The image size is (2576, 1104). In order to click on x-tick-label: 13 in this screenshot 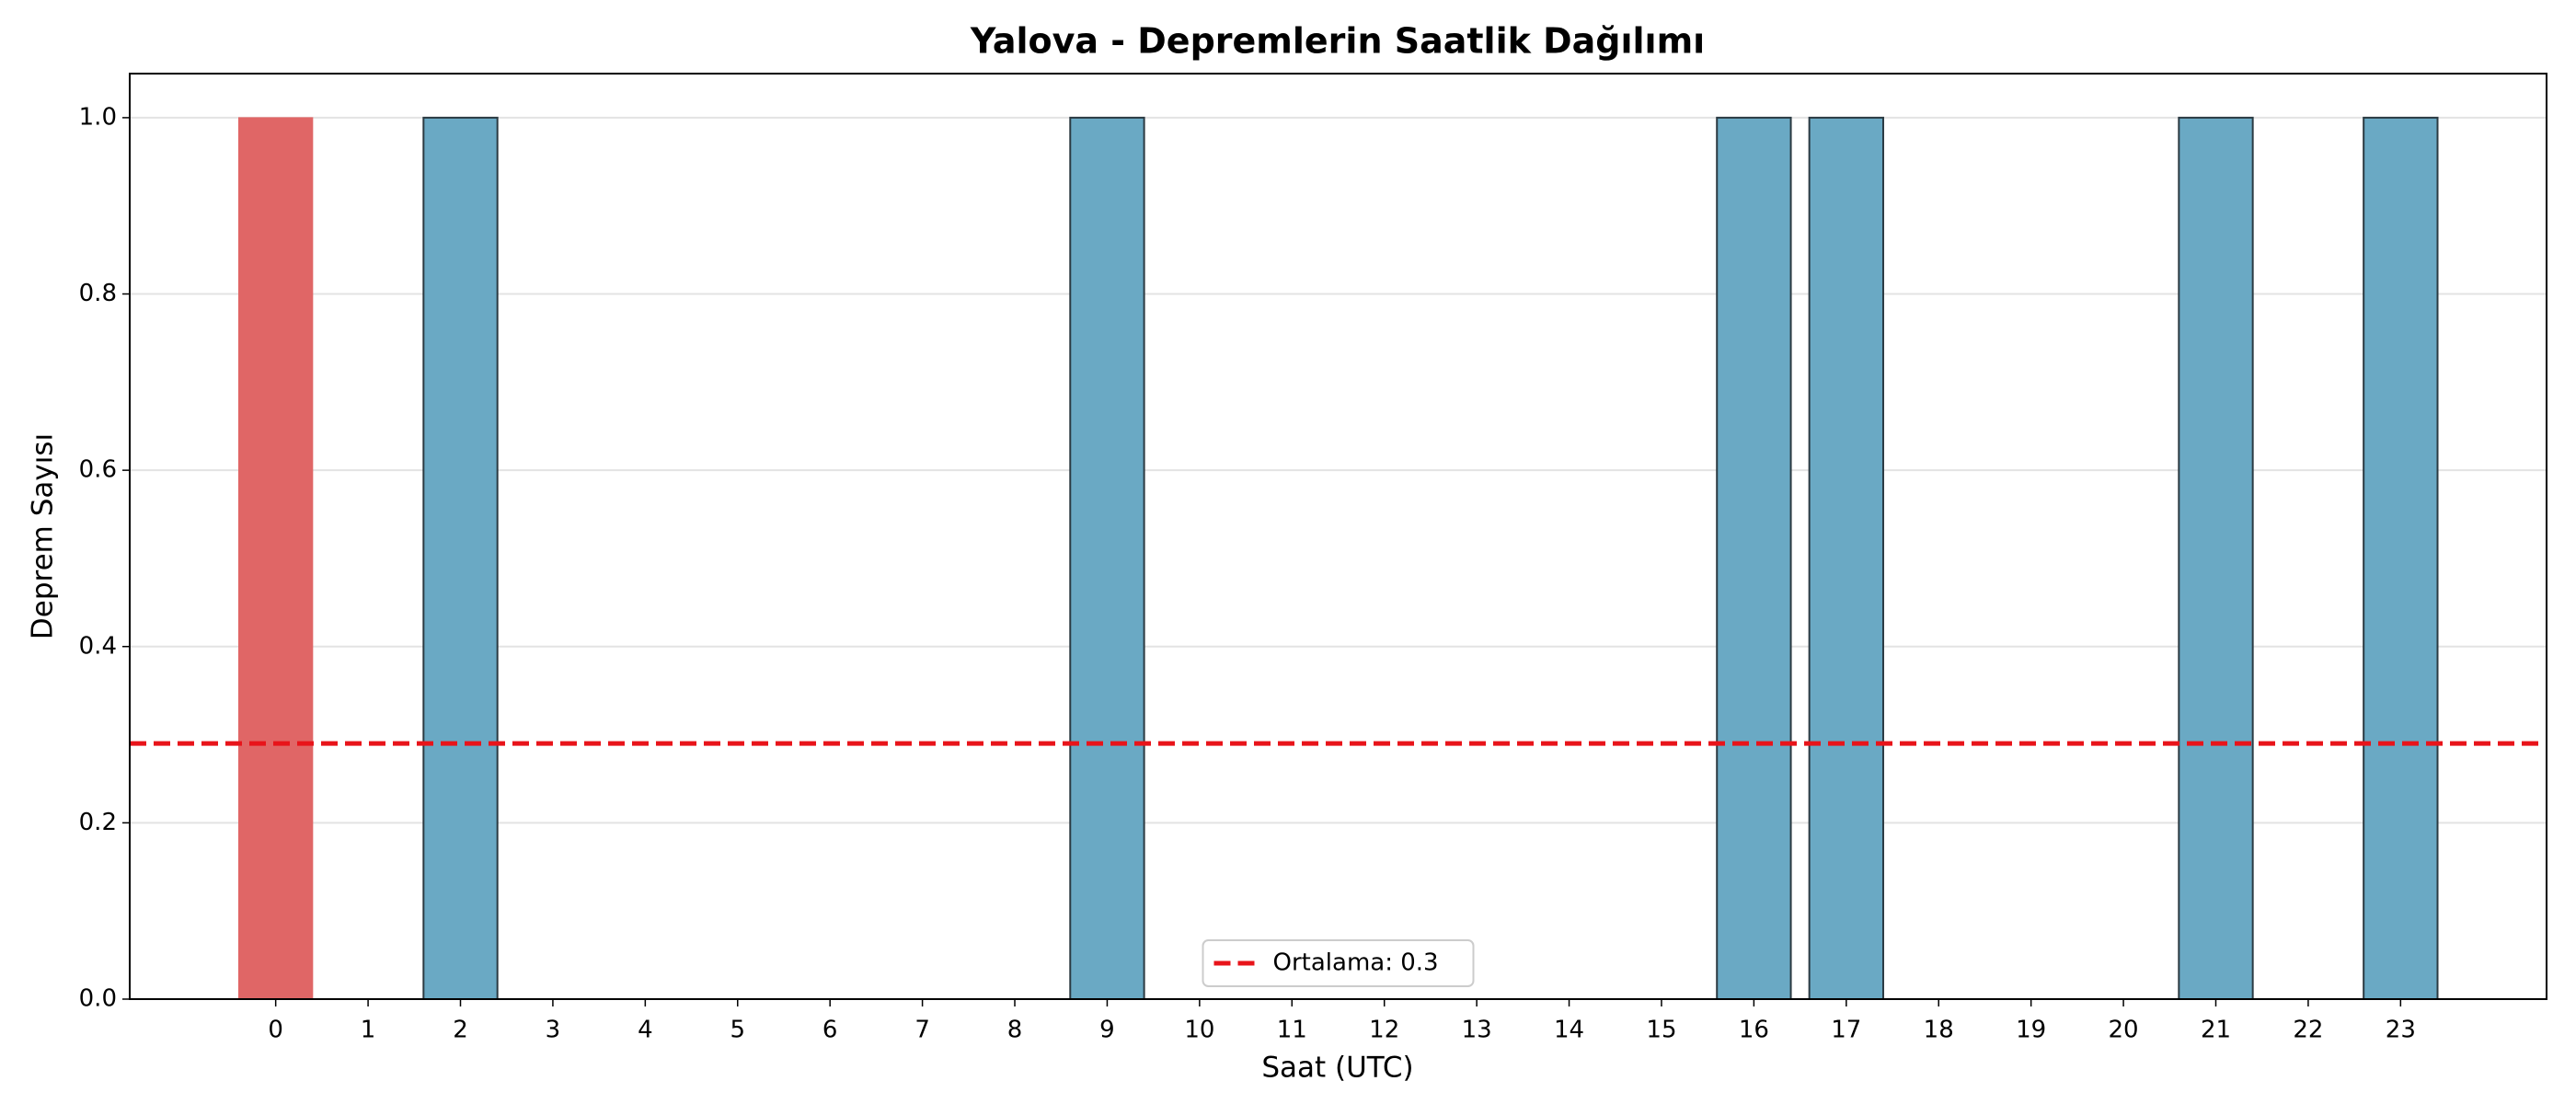, I will do `click(1477, 1030)`.